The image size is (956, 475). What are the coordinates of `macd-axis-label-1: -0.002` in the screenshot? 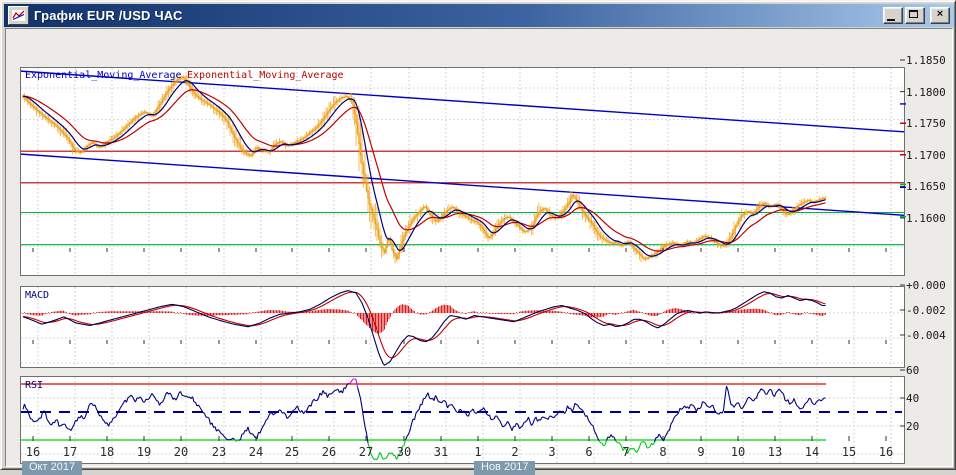 It's located at (926, 310).